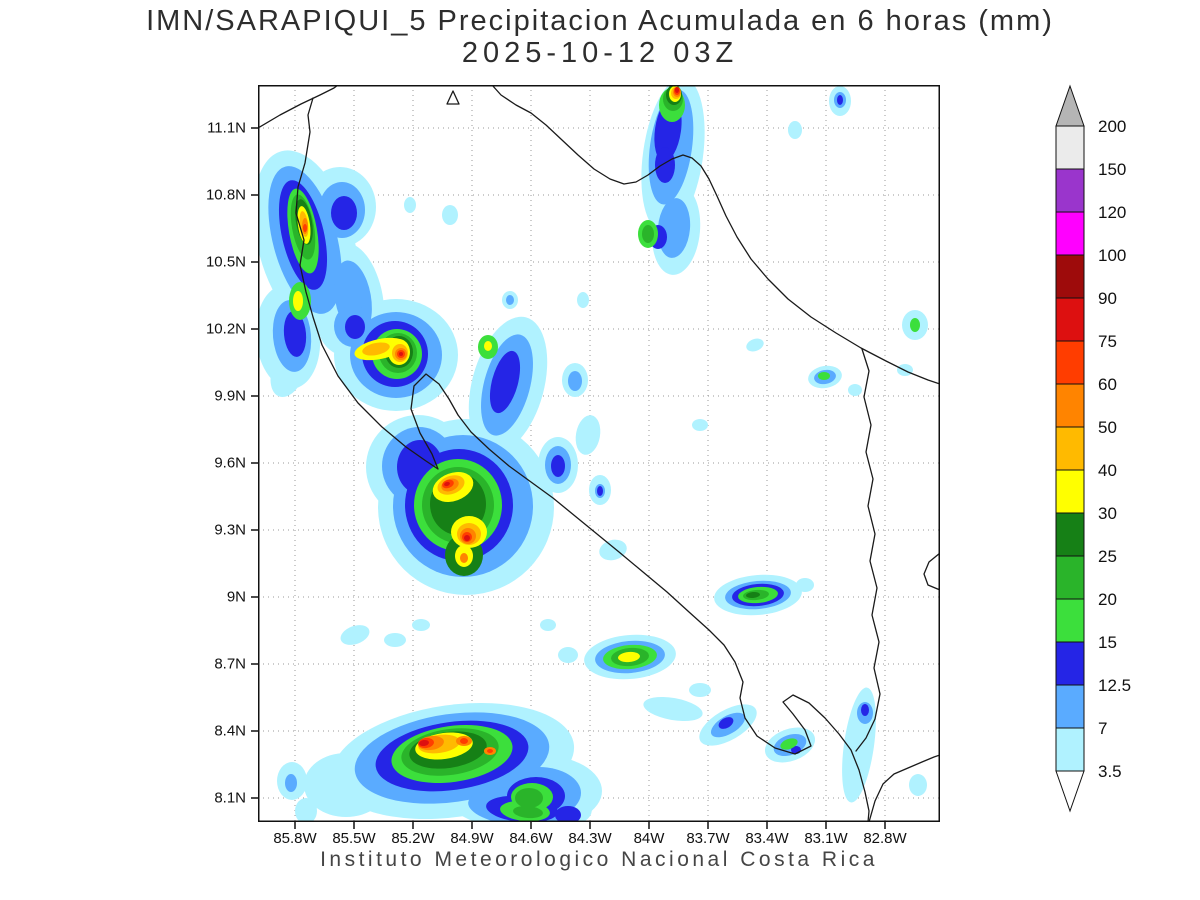  Describe the element at coordinates (472, 838) in the screenshot. I see `x-axis-label: 84.9W` at that location.